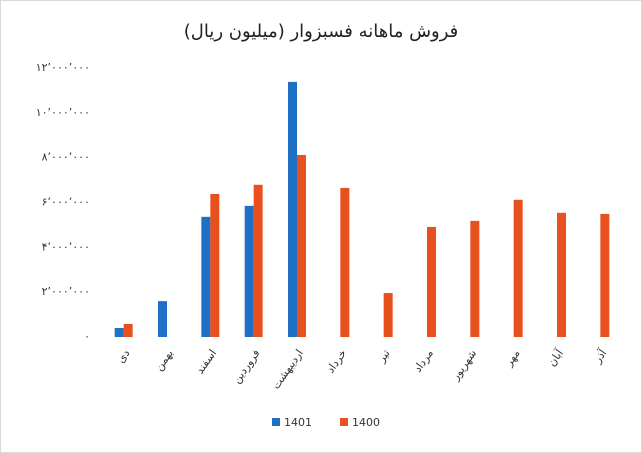  What do you see at coordinates (298, 422) in the screenshot?
I see `legend-label: 1401` at bounding box center [298, 422].